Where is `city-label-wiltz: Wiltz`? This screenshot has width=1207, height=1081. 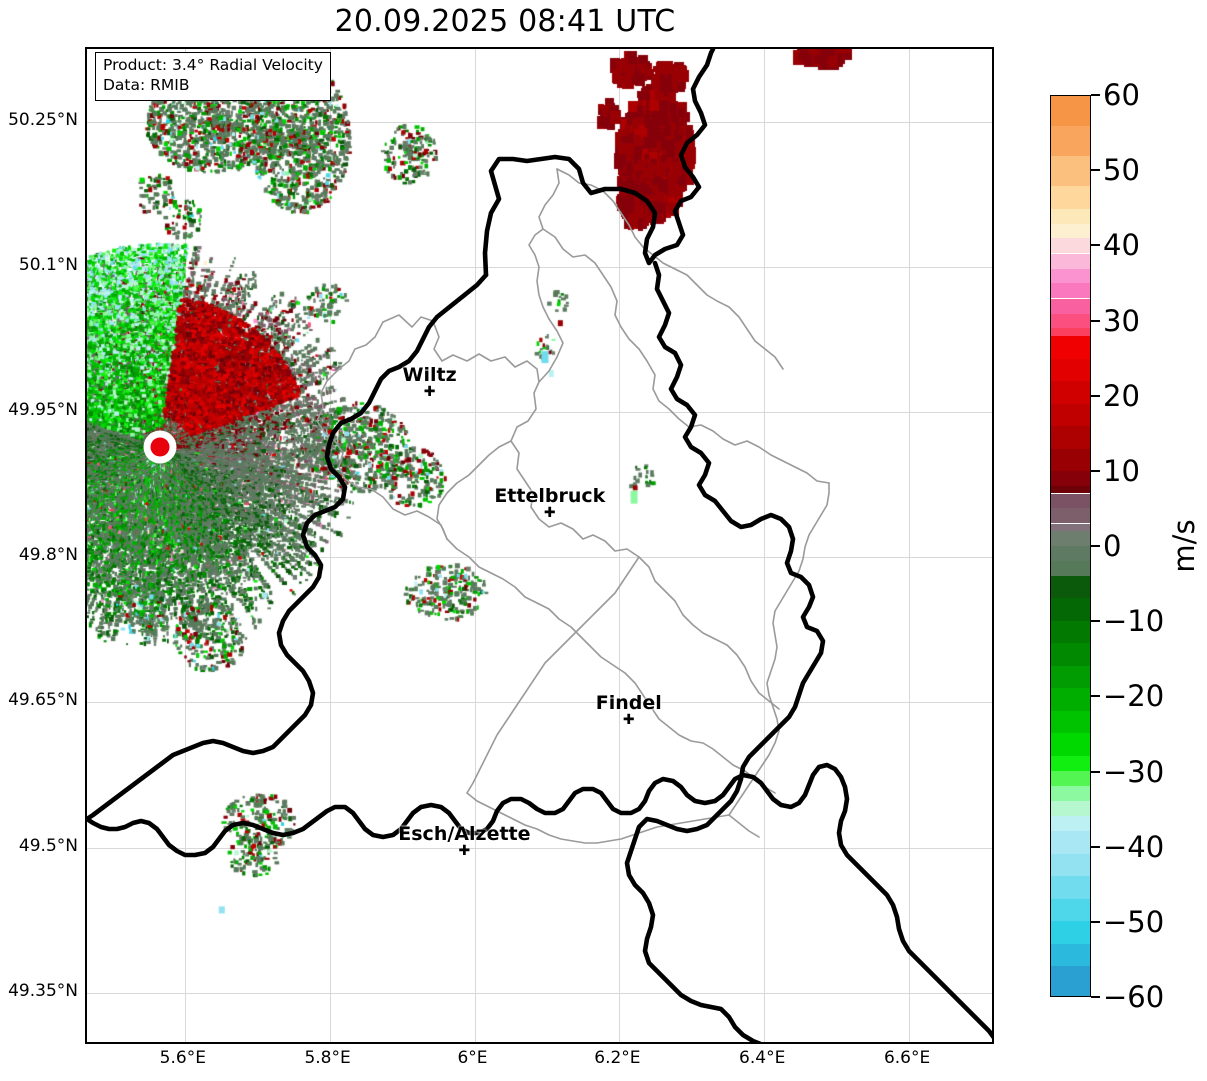
city-label-wiltz: Wiltz is located at coordinates (429, 374).